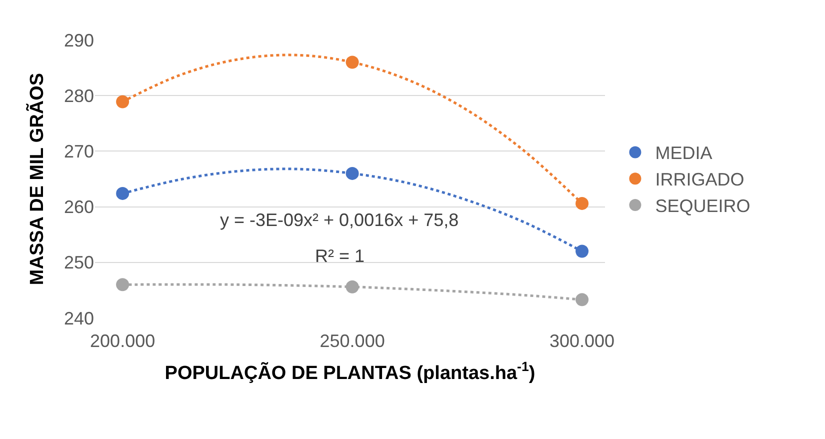 The height and width of the screenshot is (439, 825). I want to click on x-tick-label: 300.000, so click(582, 341).